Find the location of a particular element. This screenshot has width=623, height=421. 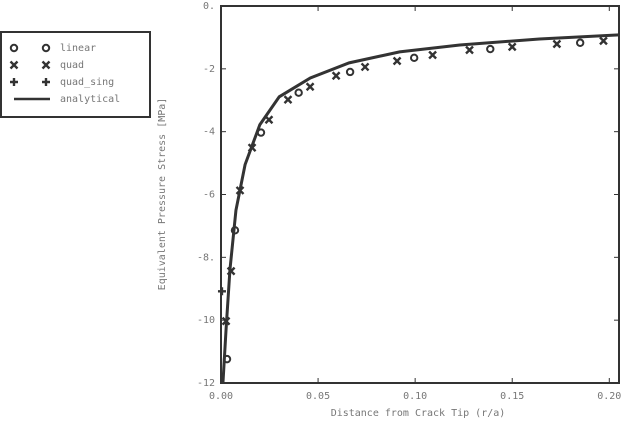

y-tick-label: 0. is located at coordinates (209, 6).